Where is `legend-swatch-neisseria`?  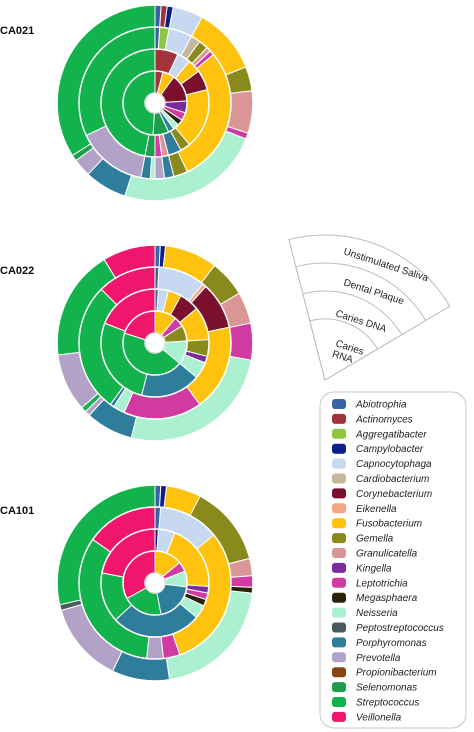 legend-swatch-neisseria is located at coordinates (339, 612).